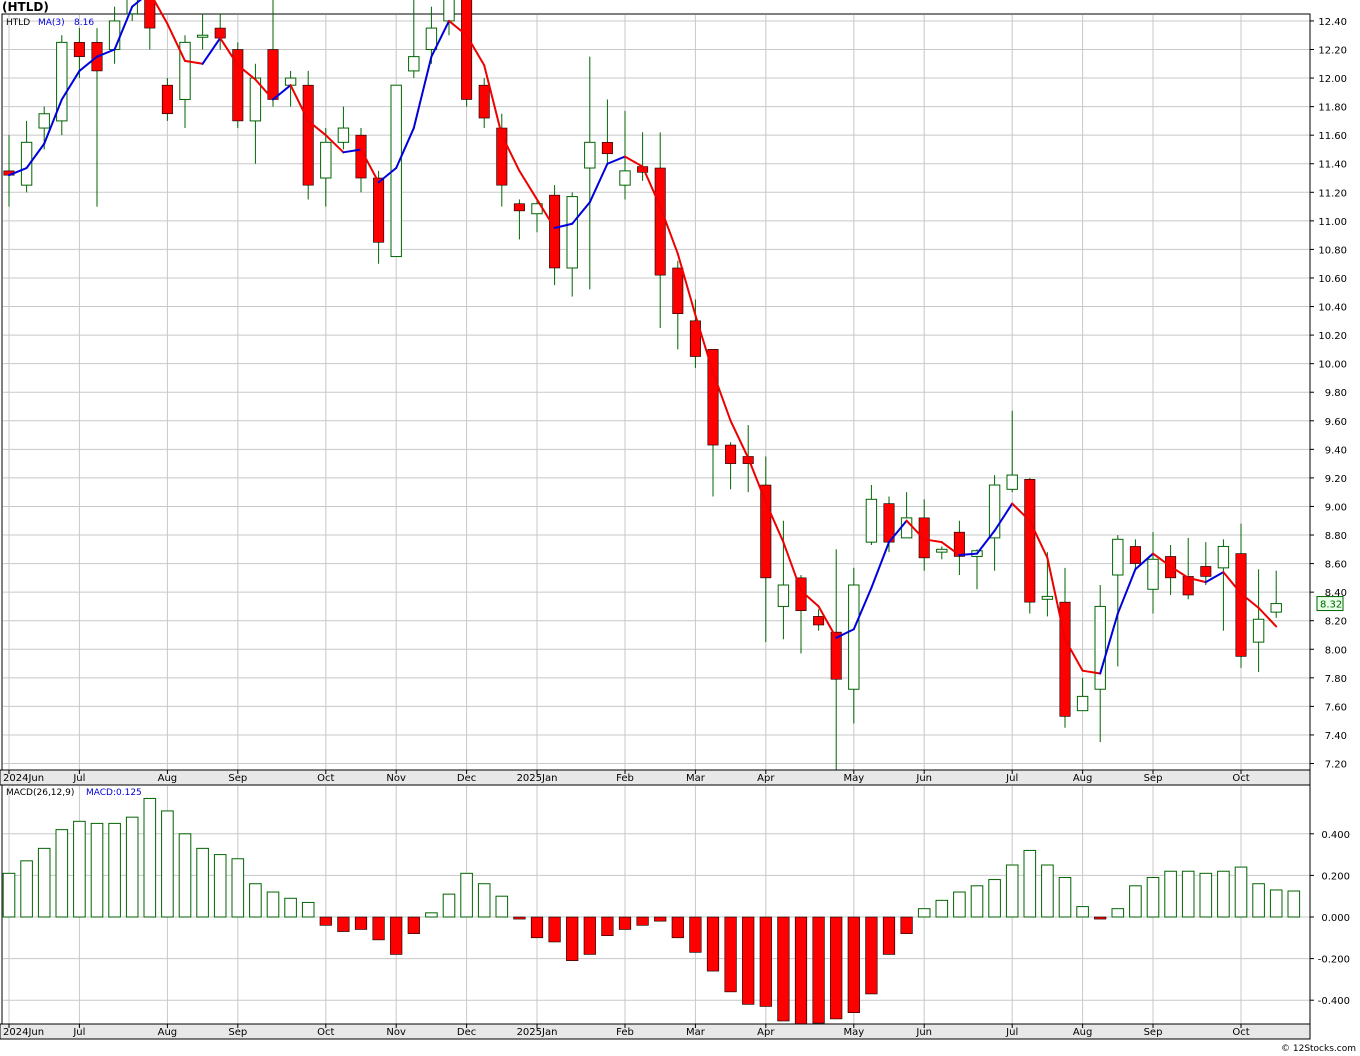  What do you see at coordinates (1336, 450) in the screenshot?
I see `price-y-tick-label: 9.40` at bounding box center [1336, 450].